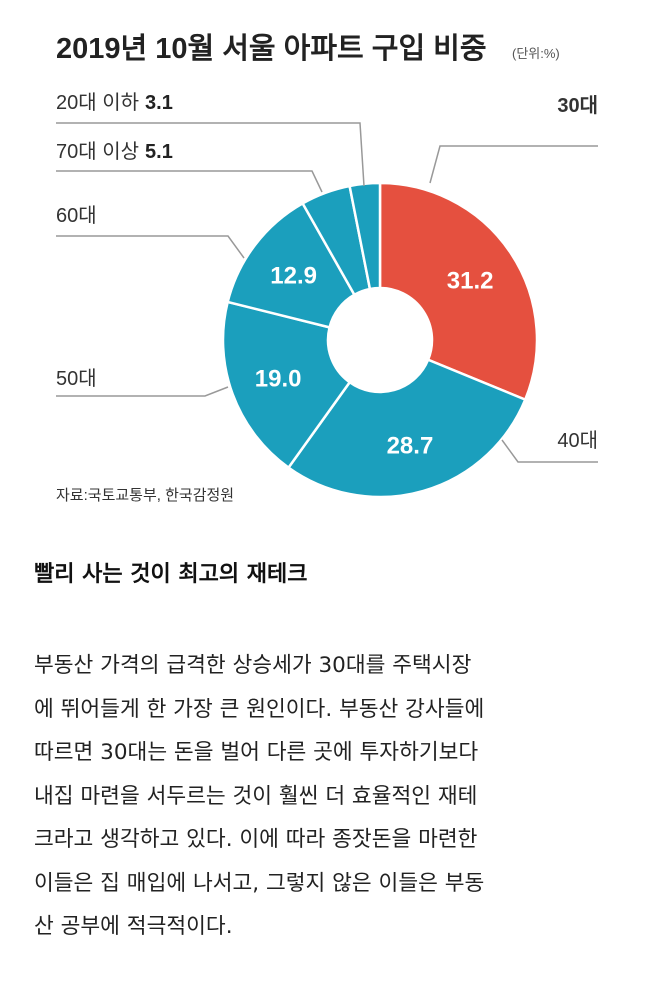  I want to click on data-label: 12.9, so click(293, 275).